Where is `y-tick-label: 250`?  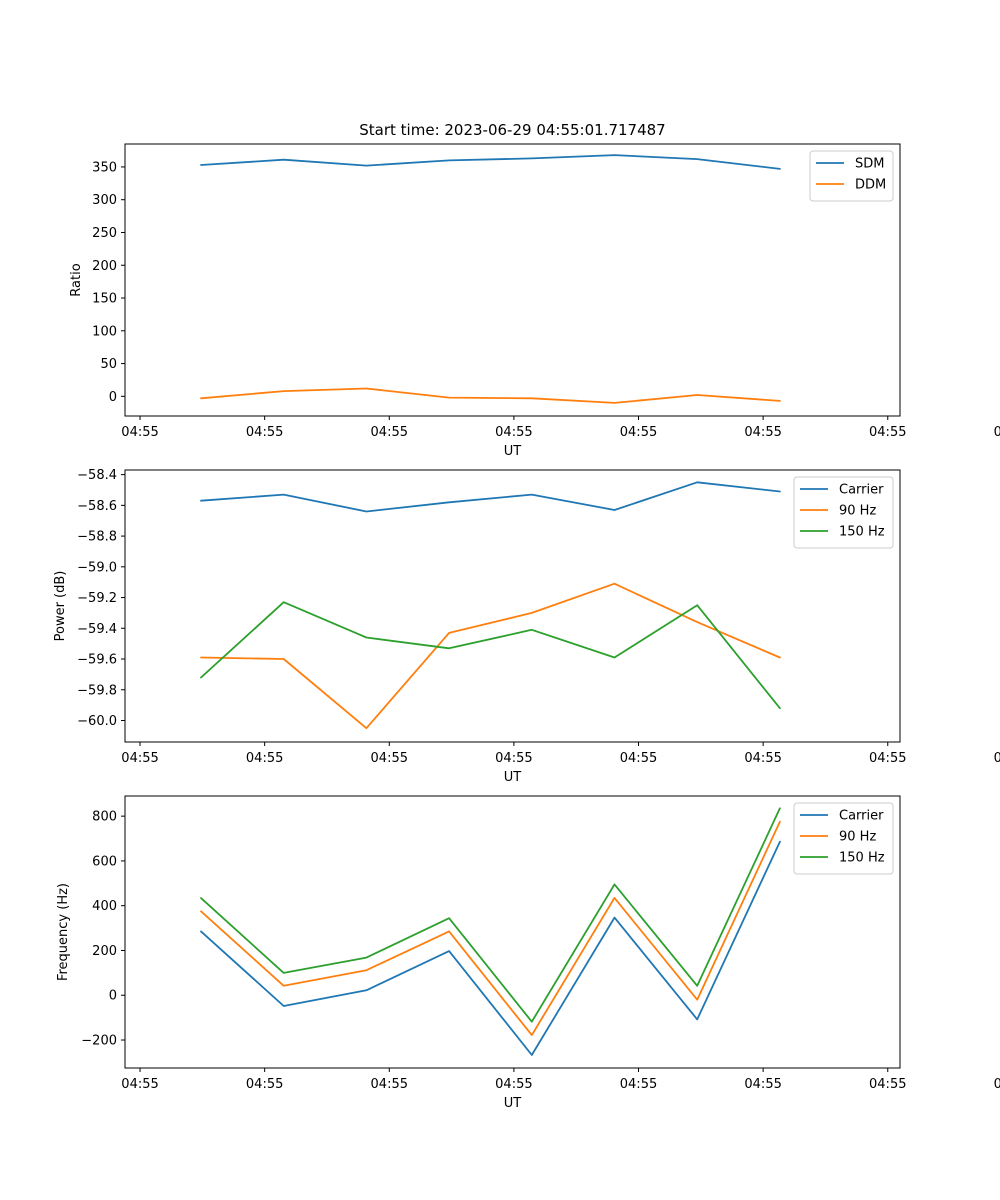 y-tick-label: 250 is located at coordinates (104, 233).